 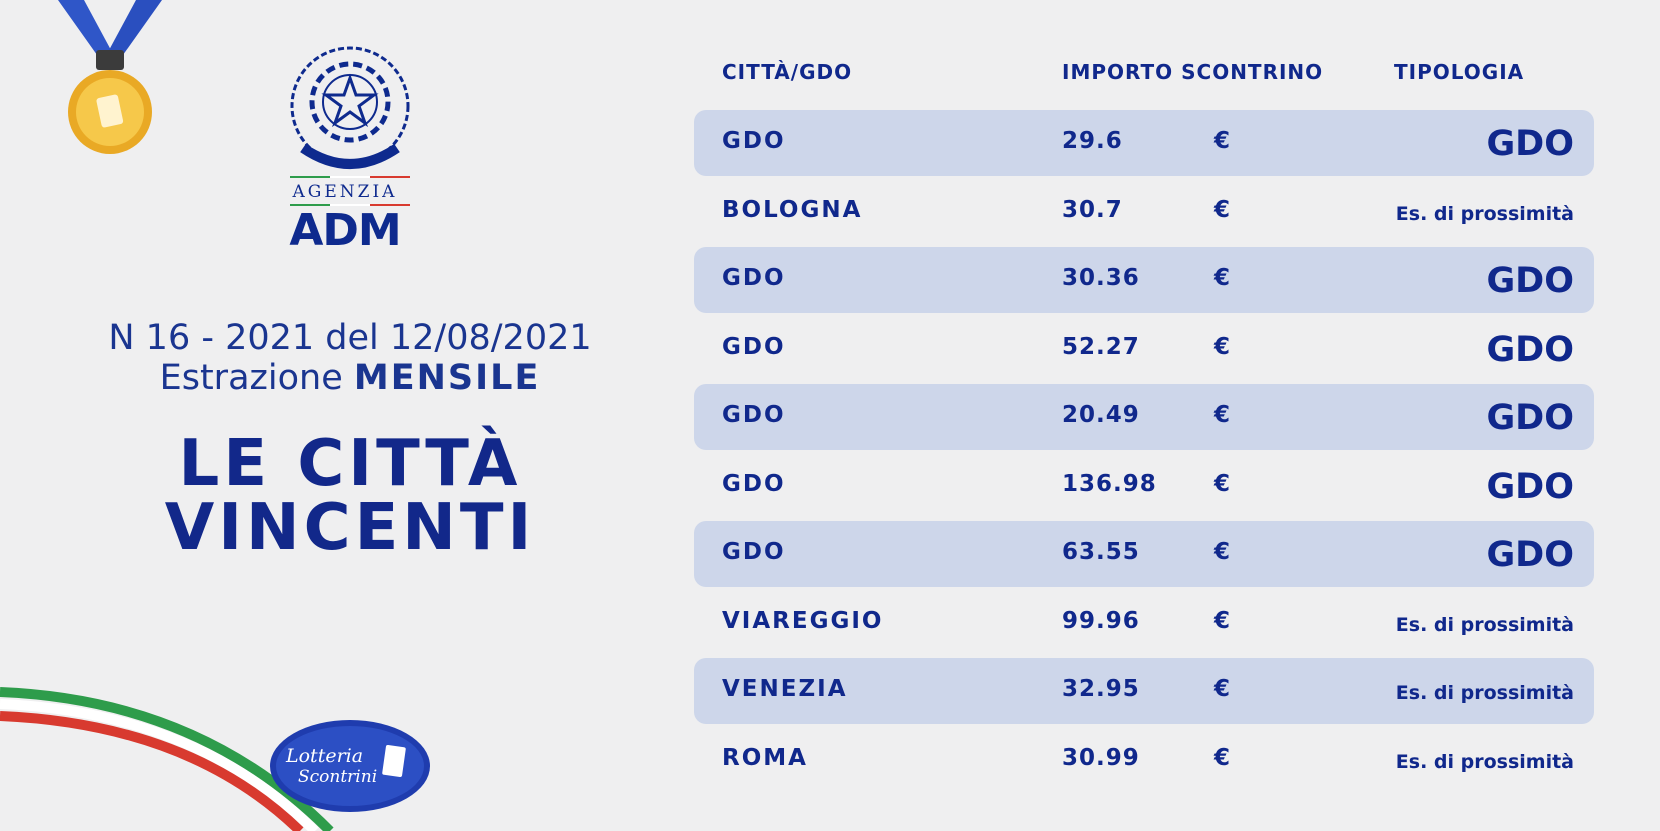 What do you see at coordinates (1101, 552) in the screenshot?
I see `cell-amount: 63.55` at bounding box center [1101, 552].